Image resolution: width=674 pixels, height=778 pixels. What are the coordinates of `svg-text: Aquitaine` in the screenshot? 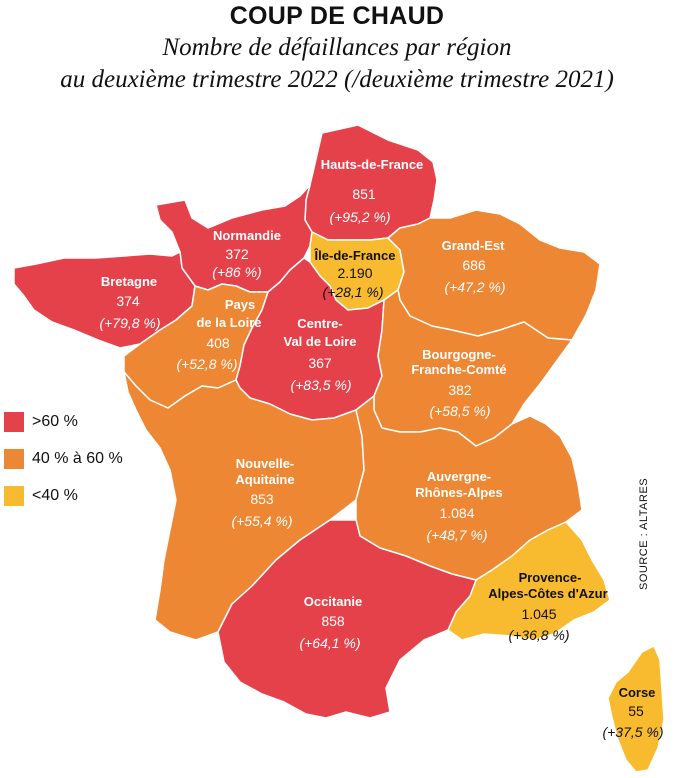 It's located at (264, 479).